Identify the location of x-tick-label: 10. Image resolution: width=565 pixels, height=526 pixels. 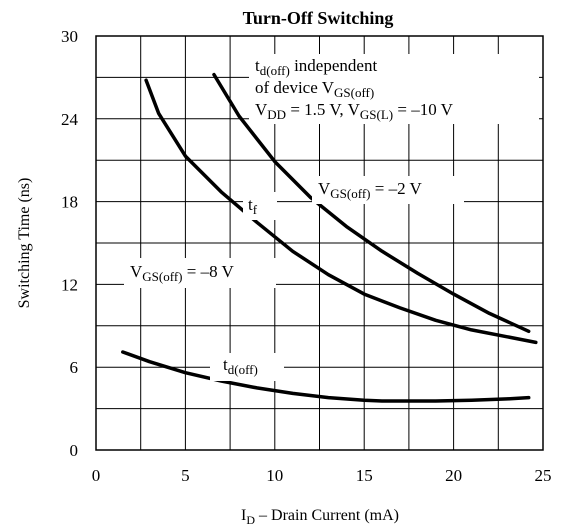
(274, 475).